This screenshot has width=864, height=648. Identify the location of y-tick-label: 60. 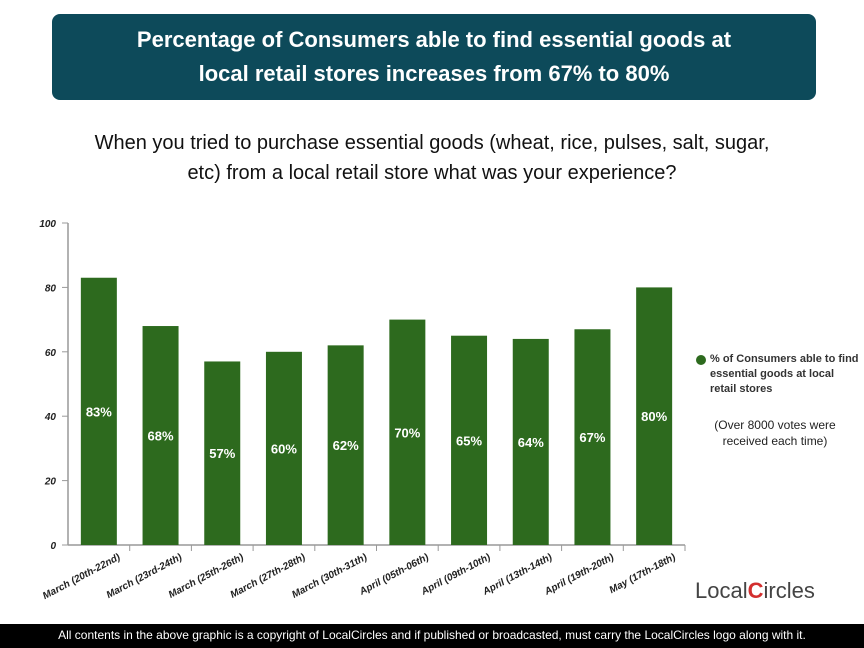
(51, 353).